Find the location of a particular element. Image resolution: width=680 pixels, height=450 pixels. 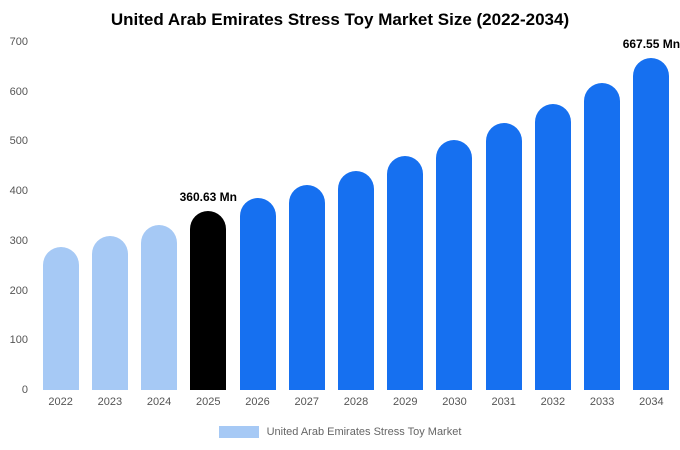

y-axis: 0 100 200 300 400 500 600 700 is located at coordinates (15, 216).